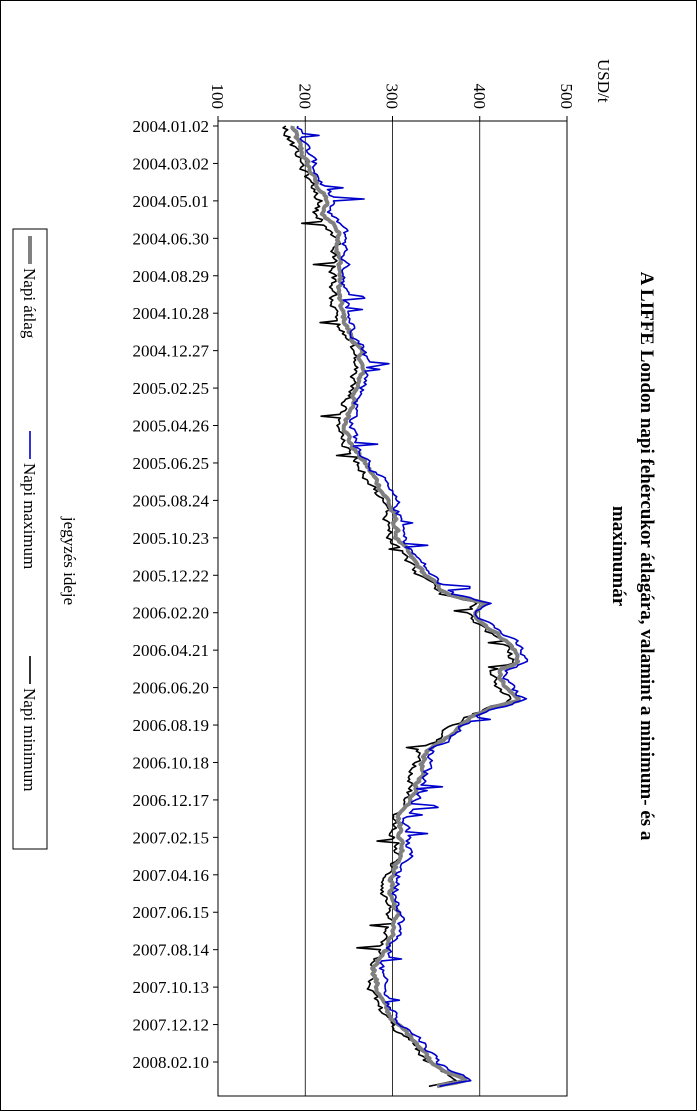 The width and height of the screenshot is (697, 1112). Describe the element at coordinates (171, 1062) in the screenshot. I see `x-tick-label-25: 2008.02.10` at that location.